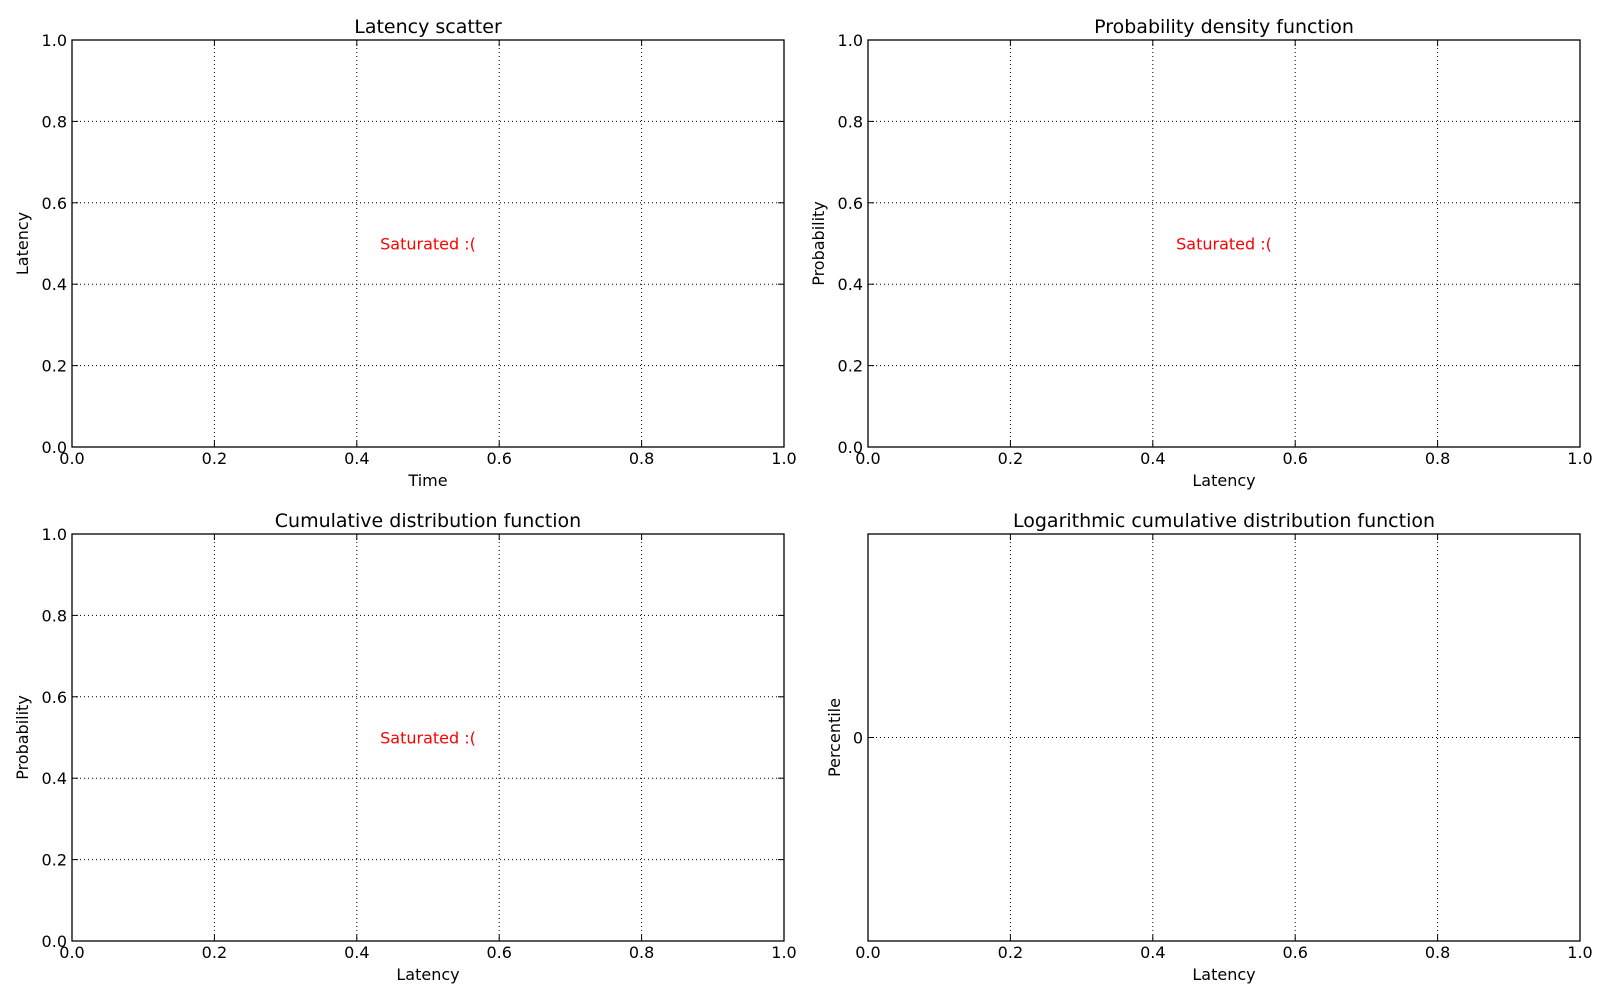 The height and width of the screenshot is (1000, 1600). Describe the element at coordinates (1224, 27) in the screenshot. I see `chart-title: Probability density function` at that location.